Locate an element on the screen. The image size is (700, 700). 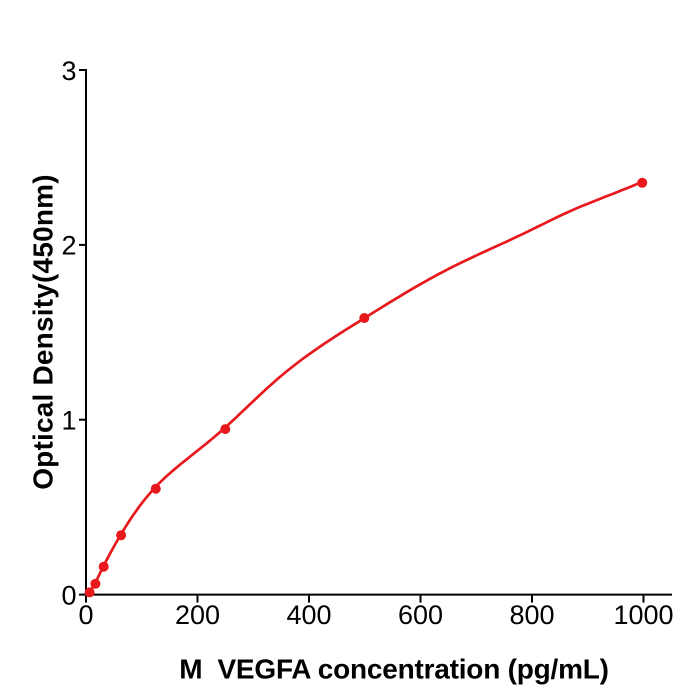
svg-text: 2 is located at coordinates (68, 246).